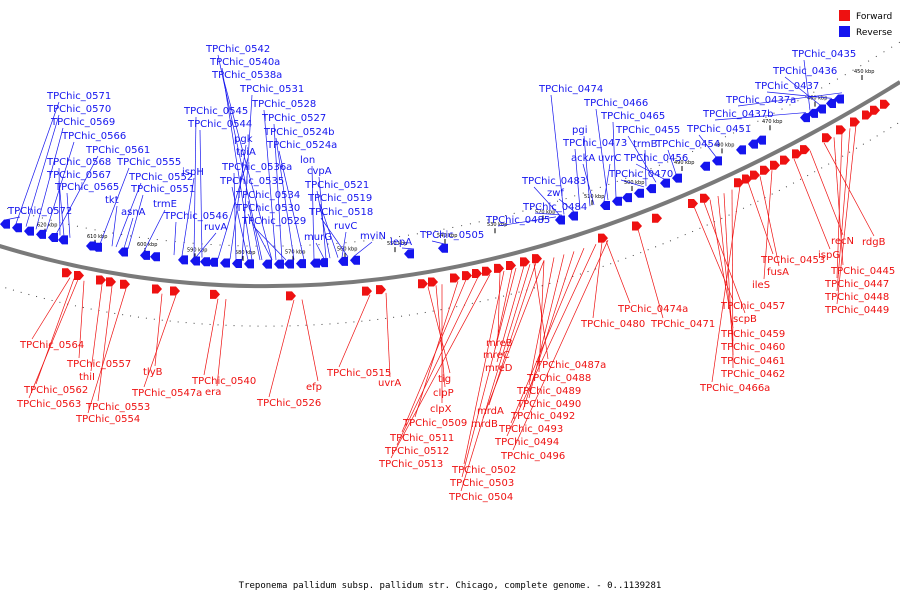 The image size is (900, 600). What do you see at coordinates (318, 237) in the screenshot?
I see `reverse-gene-label: murG` at bounding box center [318, 237].